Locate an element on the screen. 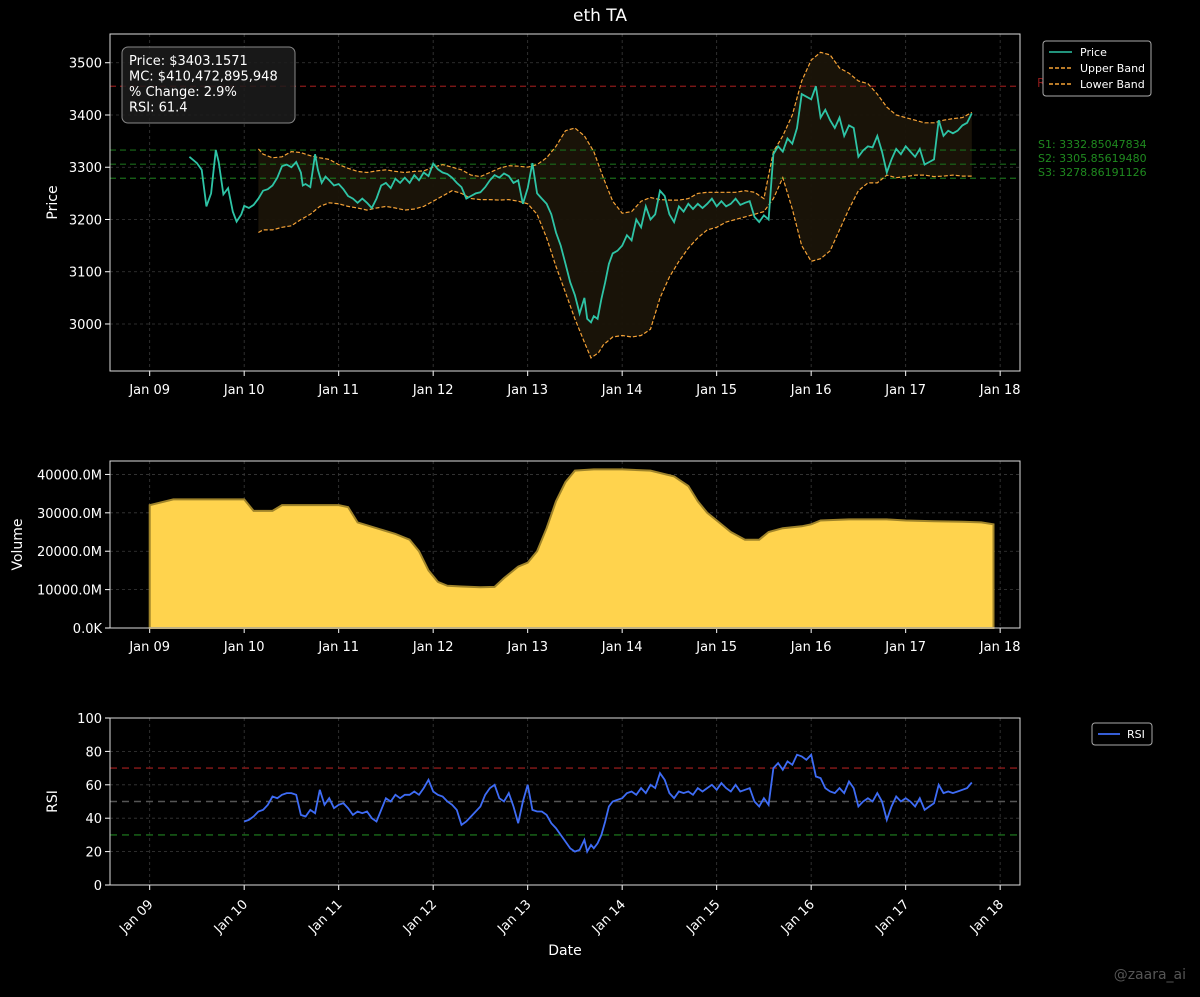 The width and height of the screenshot is (1200, 997). rsi-y-tick-label: 0 is located at coordinates (98, 886).